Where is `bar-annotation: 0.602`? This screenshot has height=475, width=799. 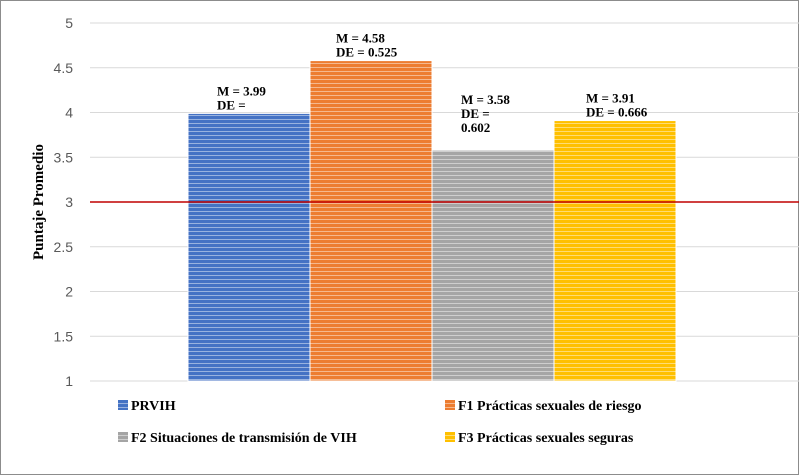
bar-annotation: 0.602 is located at coordinates (475, 127).